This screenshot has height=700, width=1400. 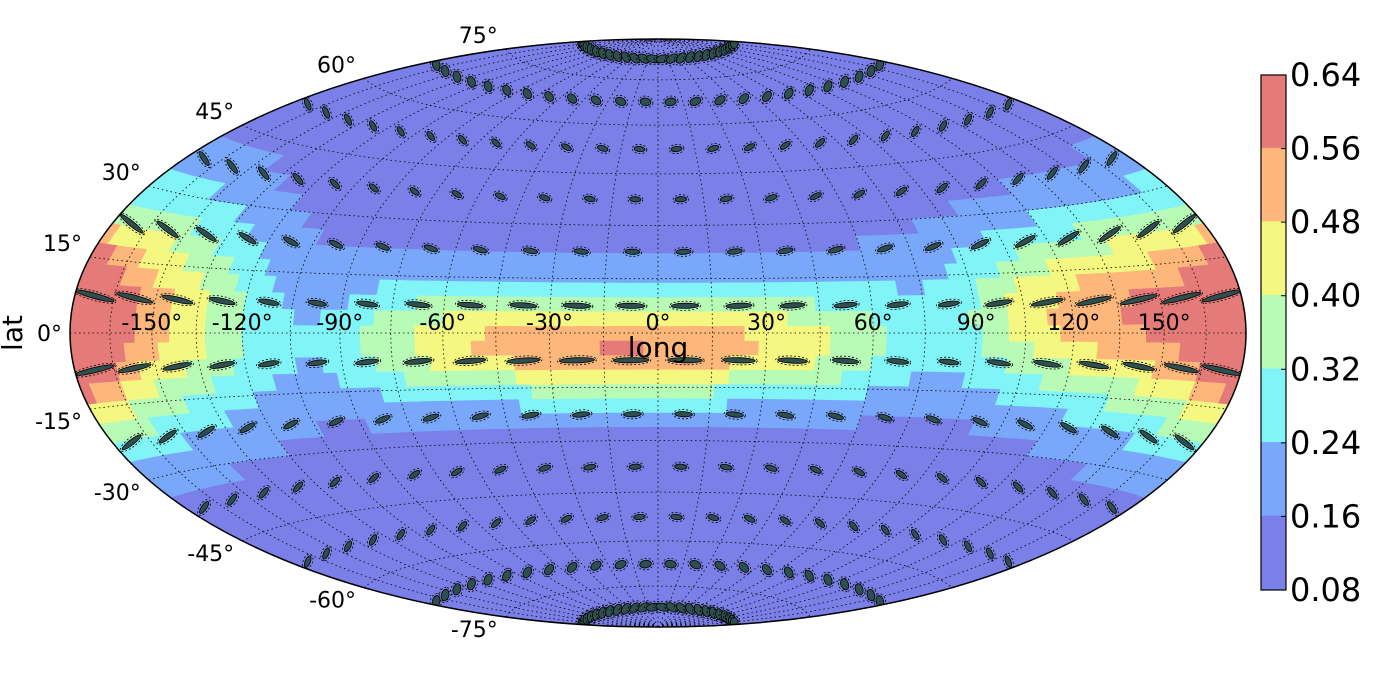 What do you see at coordinates (242, 323) in the screenshot?
I see `longitude-tick-label: -120°` at bounding box center [242, 323].